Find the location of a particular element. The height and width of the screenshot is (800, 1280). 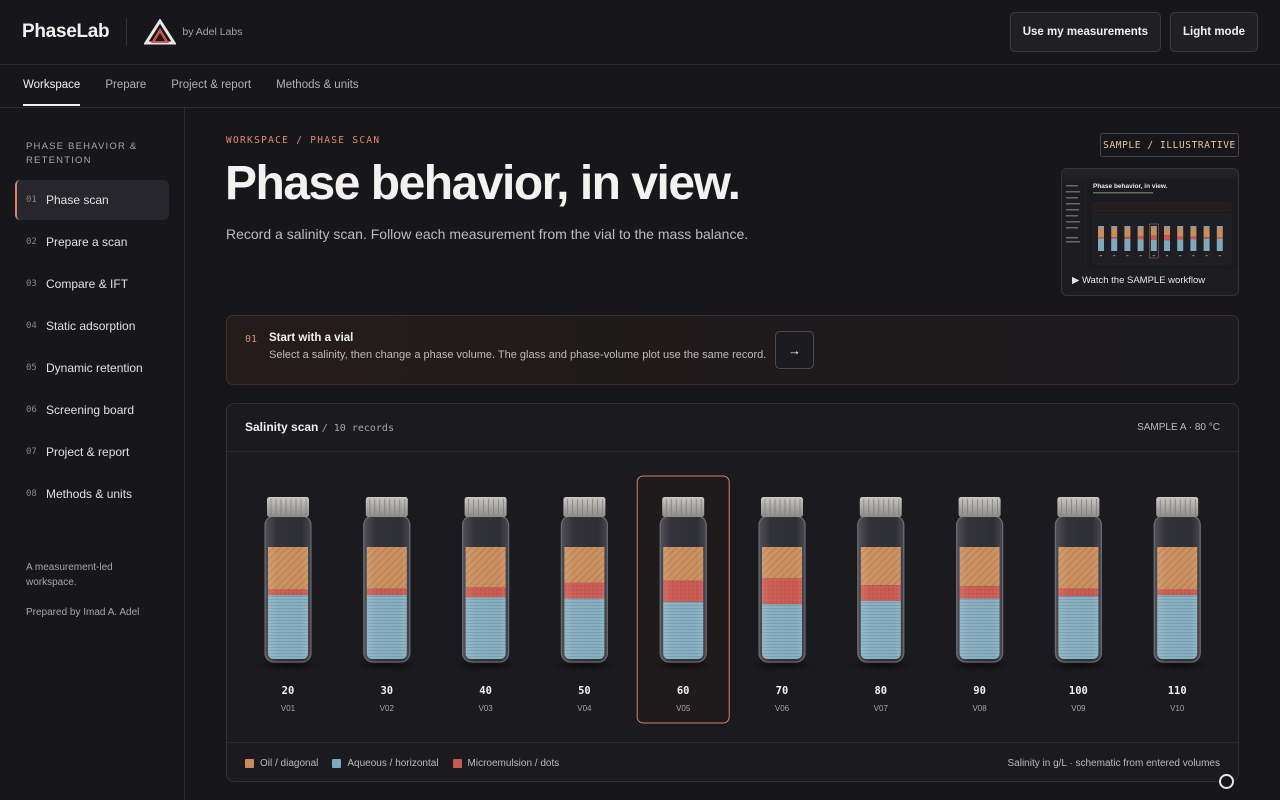

aqueous-swatch is located at coordinates (337, 763).